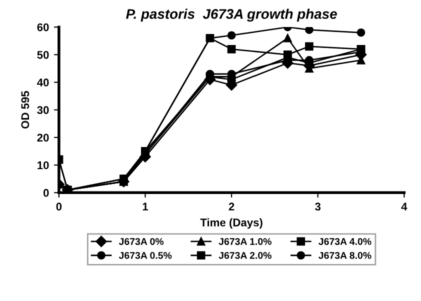 This screenshot has height=301, width=421. What do you see at coordinates (231, 223) in the screenshot?
I see `x-axis-title: Time (Days)` at bounding box center [231, 223].